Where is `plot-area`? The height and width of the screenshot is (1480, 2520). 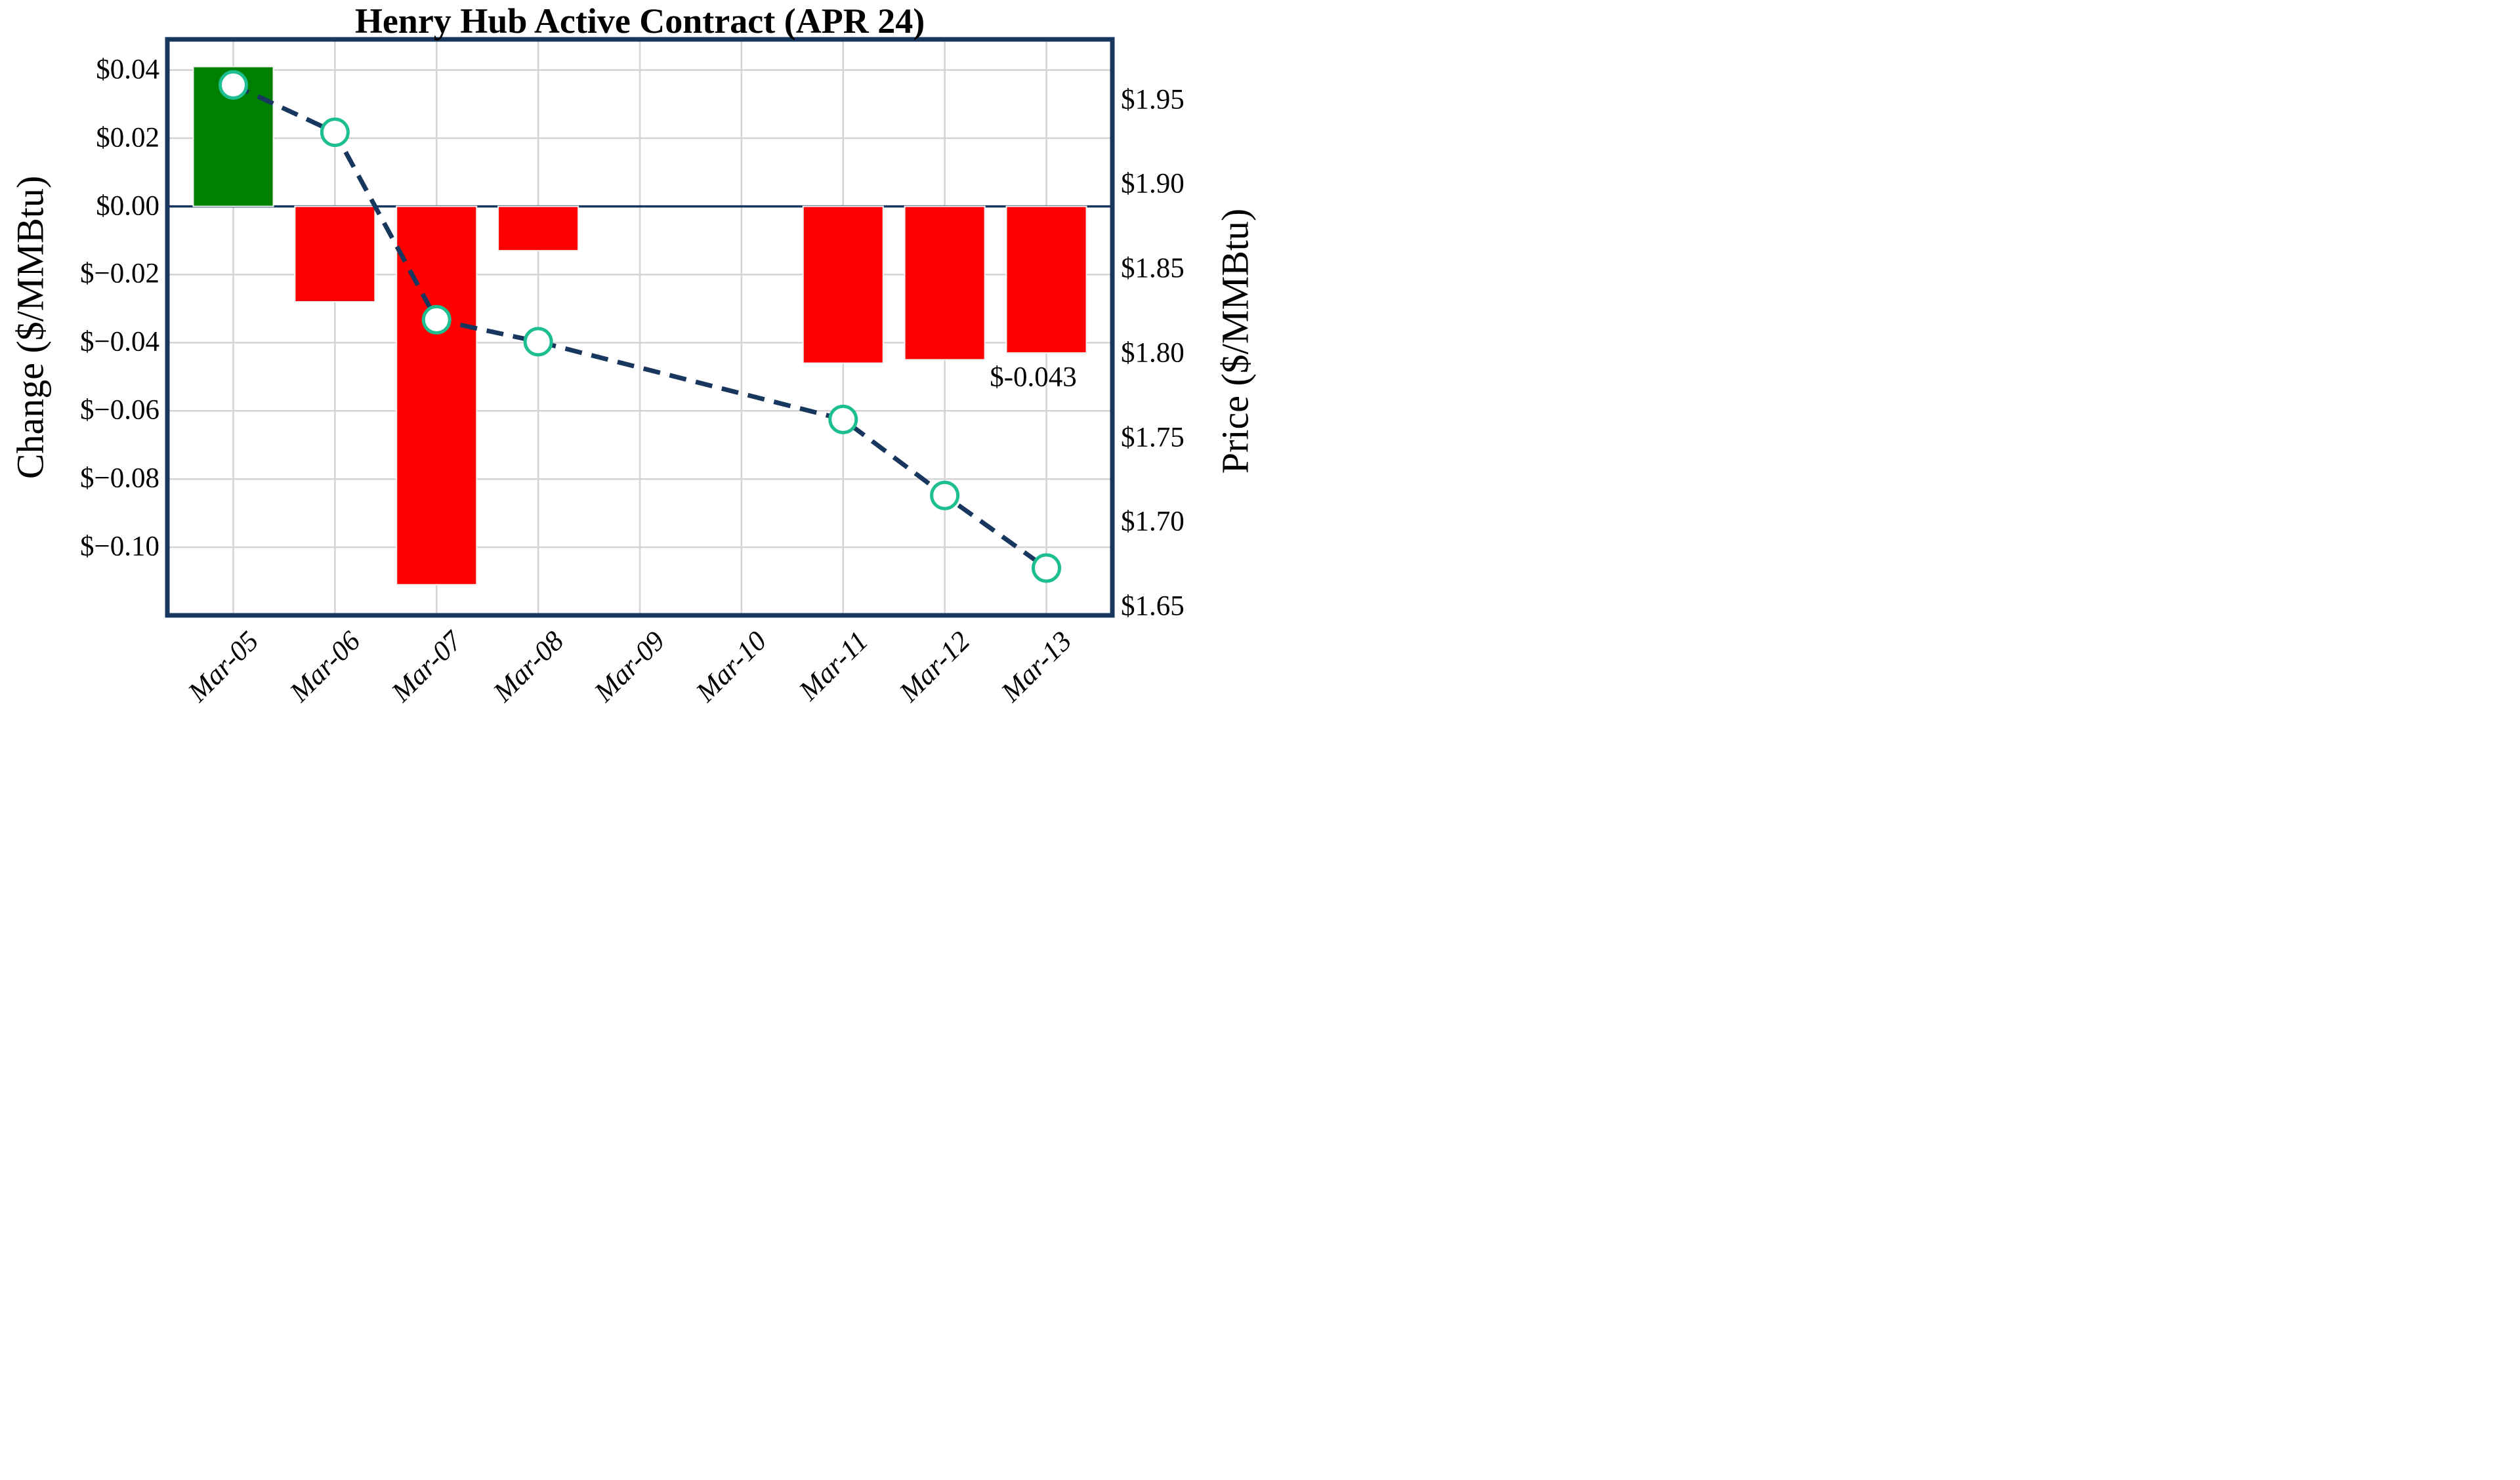
plot-area is located at coordinates (640, 327).